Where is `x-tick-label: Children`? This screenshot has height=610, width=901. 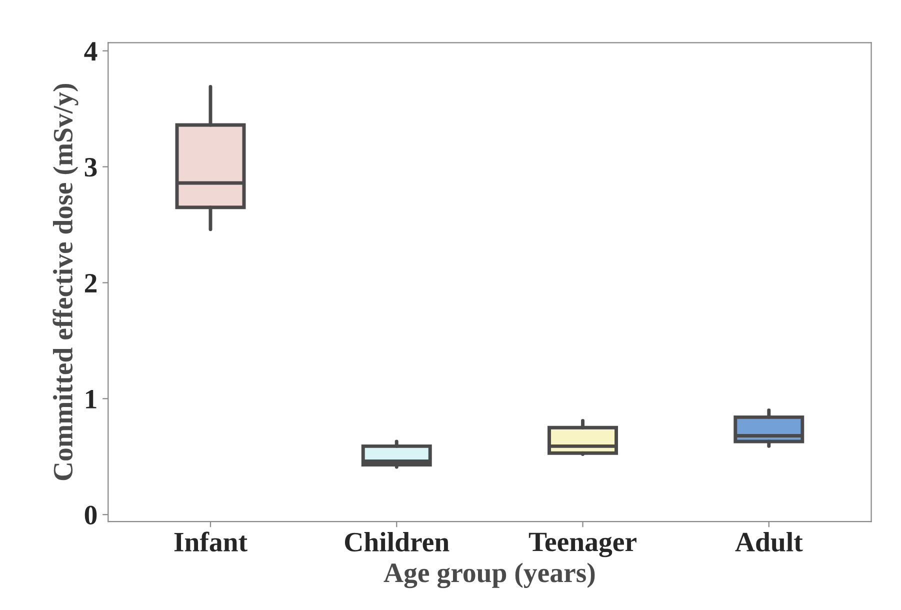 x-tick-label: Children is located at coordinates (397, 542).